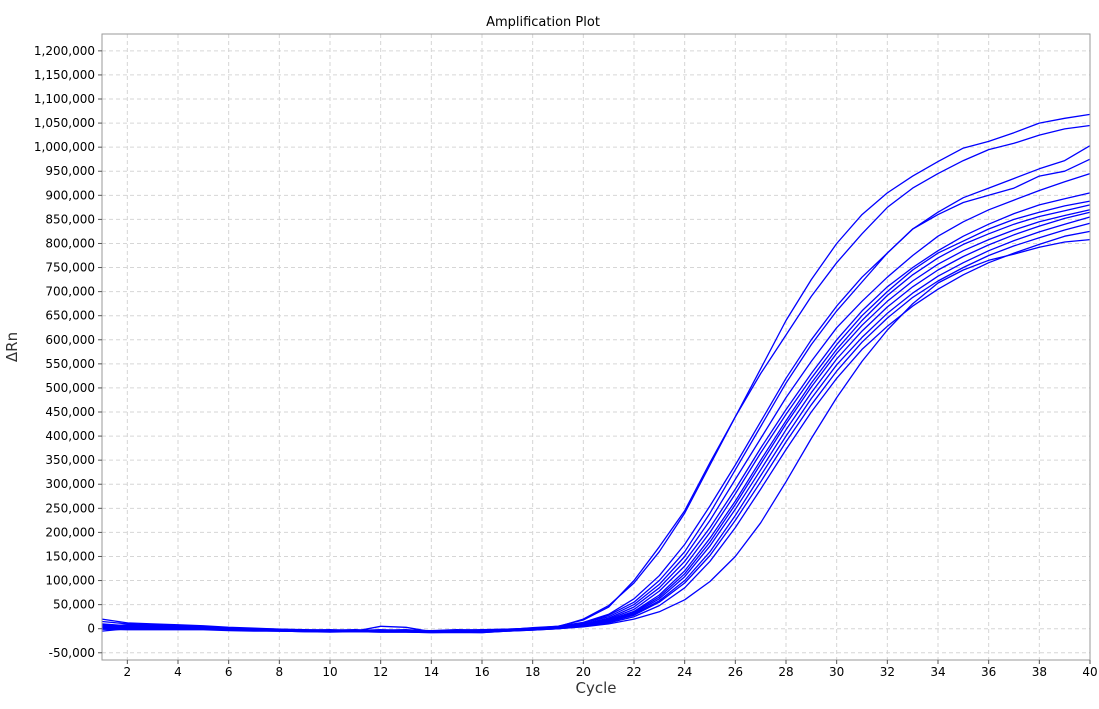  I want to click on x-tick-label: 22, so click(633, 672).